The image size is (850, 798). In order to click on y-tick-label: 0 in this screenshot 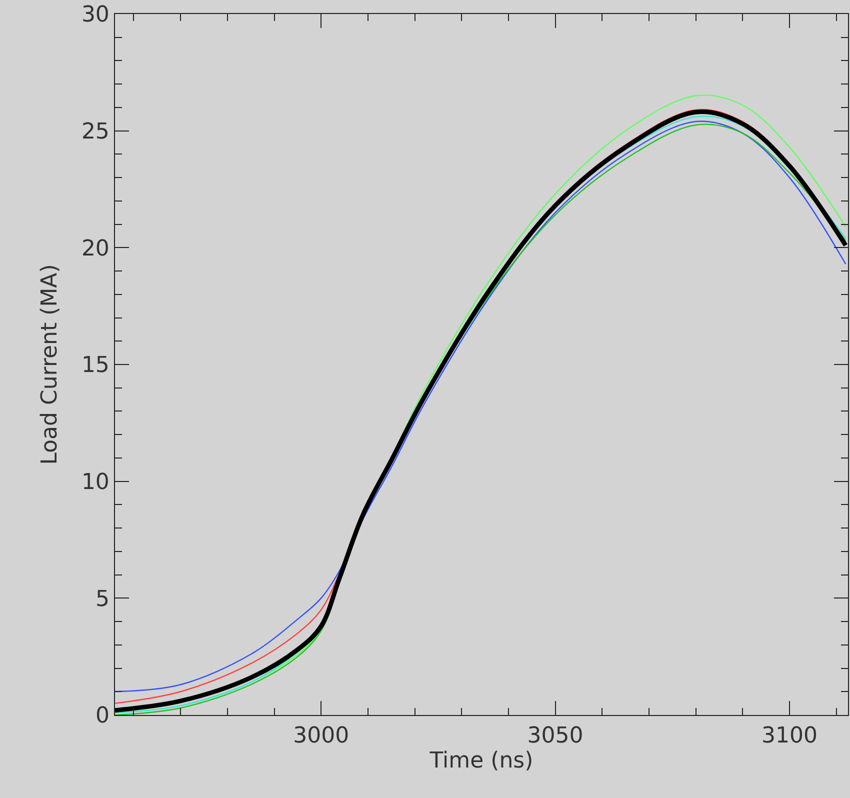, I will do `click(102, 716)`.